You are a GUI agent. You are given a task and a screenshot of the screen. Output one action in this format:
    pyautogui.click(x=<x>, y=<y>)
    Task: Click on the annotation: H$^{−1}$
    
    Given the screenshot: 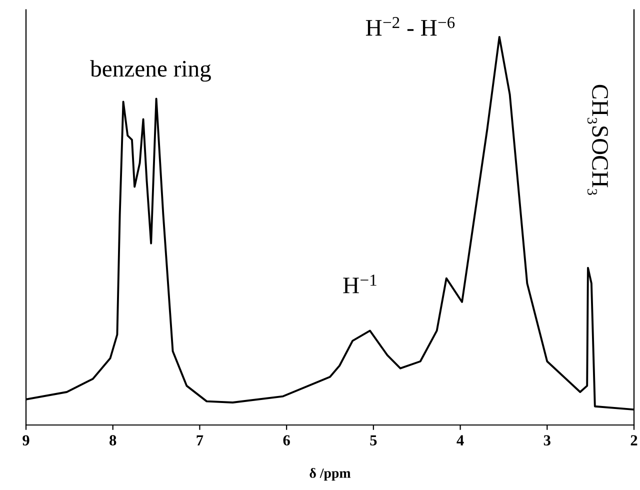 What is the action you would take?
    pyautogui.click(x=359, y=284)
    